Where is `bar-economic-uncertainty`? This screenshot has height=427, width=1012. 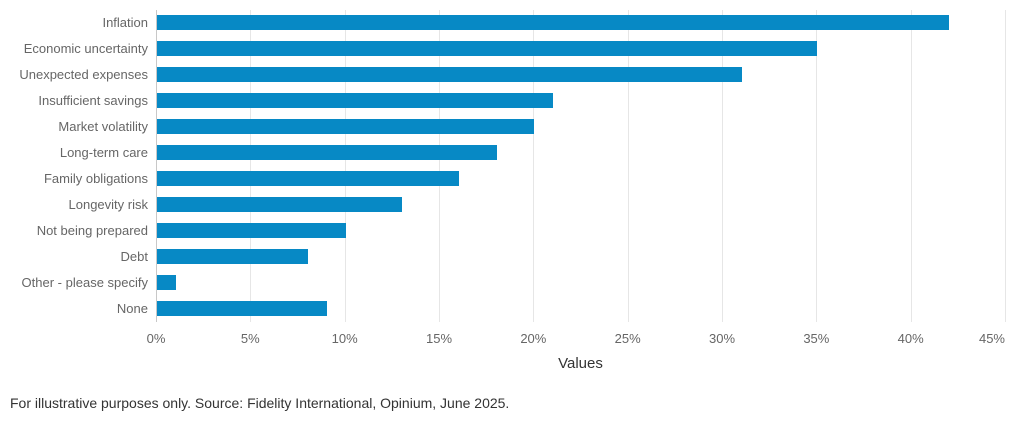 bar-economic-uncertainty is located at coordinates (487, 48).